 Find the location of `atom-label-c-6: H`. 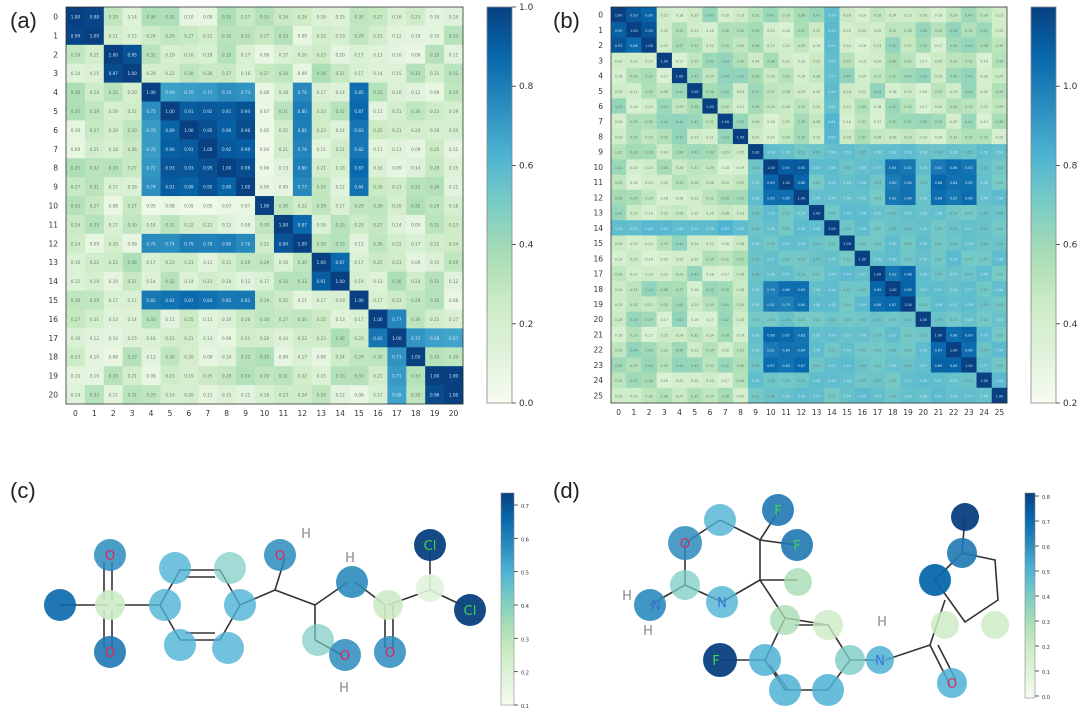

atom-label-c-6: H is located at coordinates (344, 688).